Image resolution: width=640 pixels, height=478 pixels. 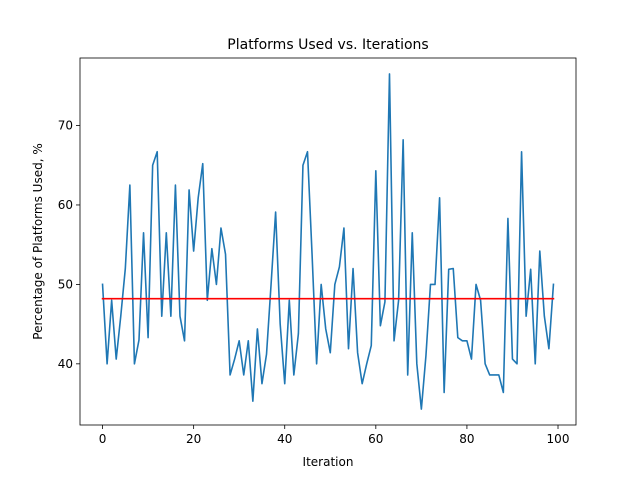 I want to click on y-tick-label: 60, so click(x=65, y=205).